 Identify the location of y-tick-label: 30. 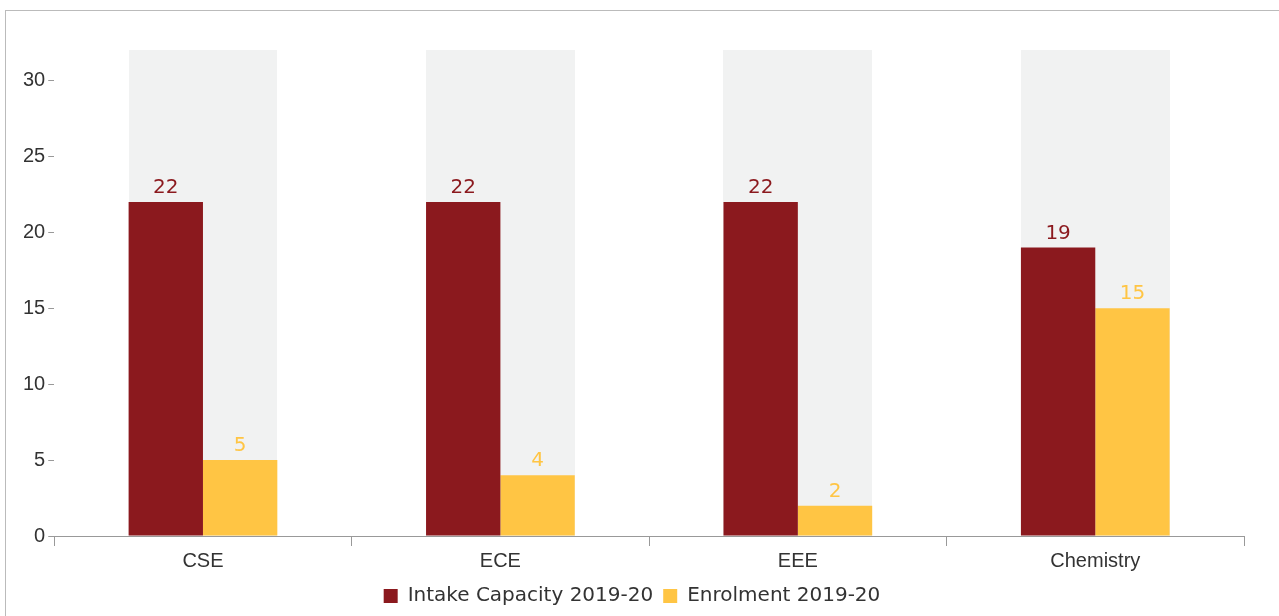
(34, 78).